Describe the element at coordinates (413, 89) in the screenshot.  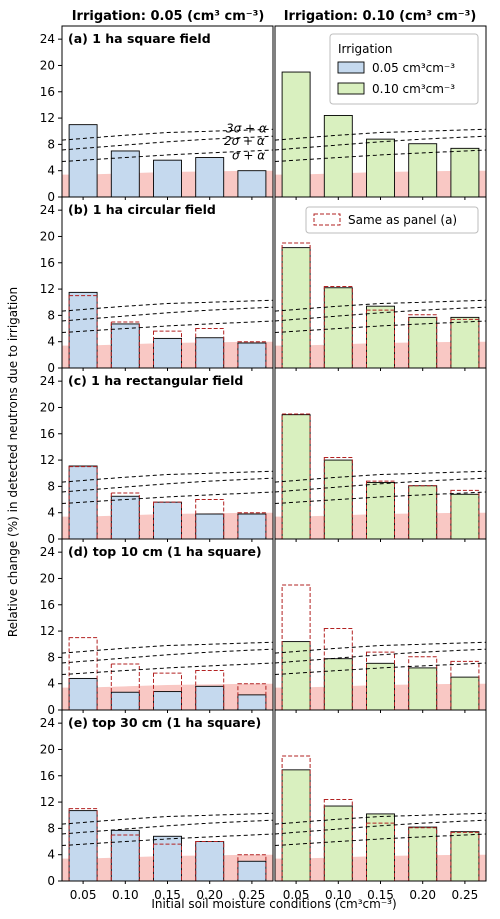
I see `legend-entry-1: 0.10 cm³cm⁻³` at that location.